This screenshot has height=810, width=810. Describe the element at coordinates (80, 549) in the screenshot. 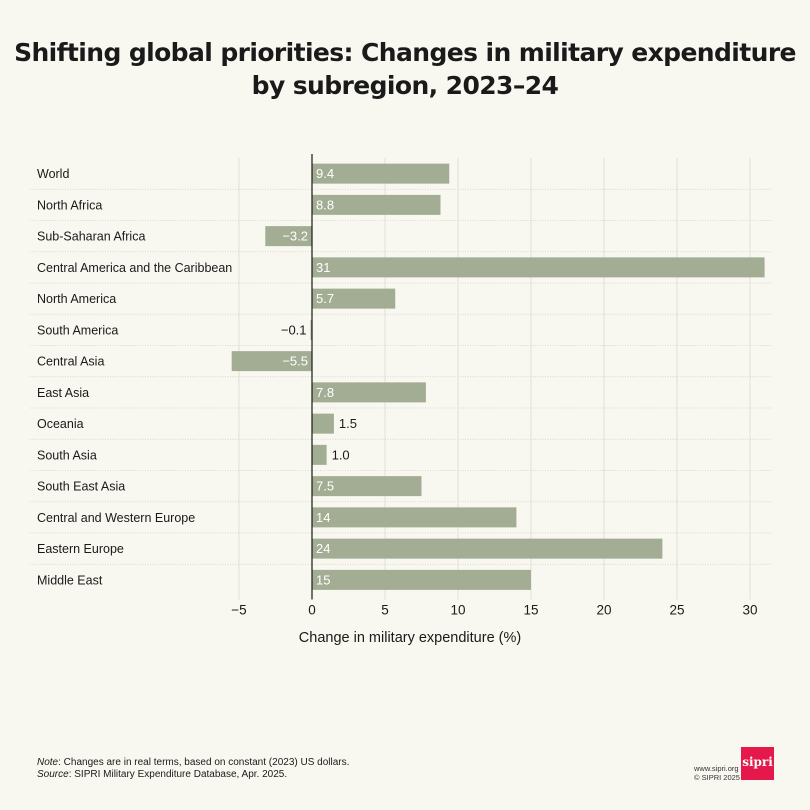

I see `category-label: Eastern Europe` at that location.